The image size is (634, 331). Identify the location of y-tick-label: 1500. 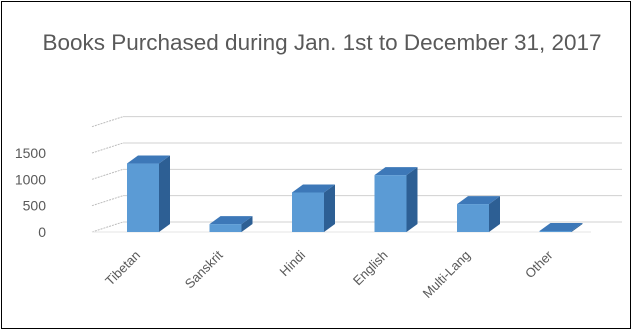
(30, 153).